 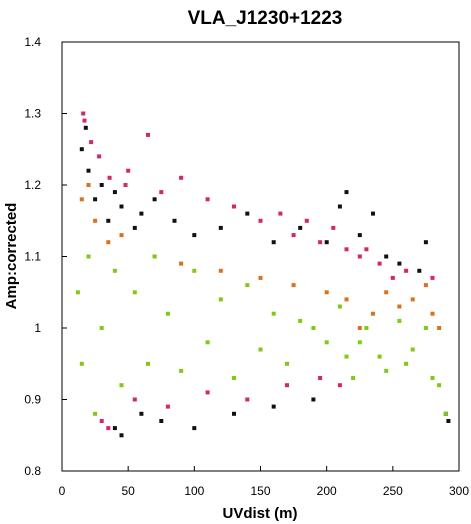 What do you see at coordinates (32, 42) in the screenshot?
I see `y-tick-label: 1.4` at bounding box center [32, 42].